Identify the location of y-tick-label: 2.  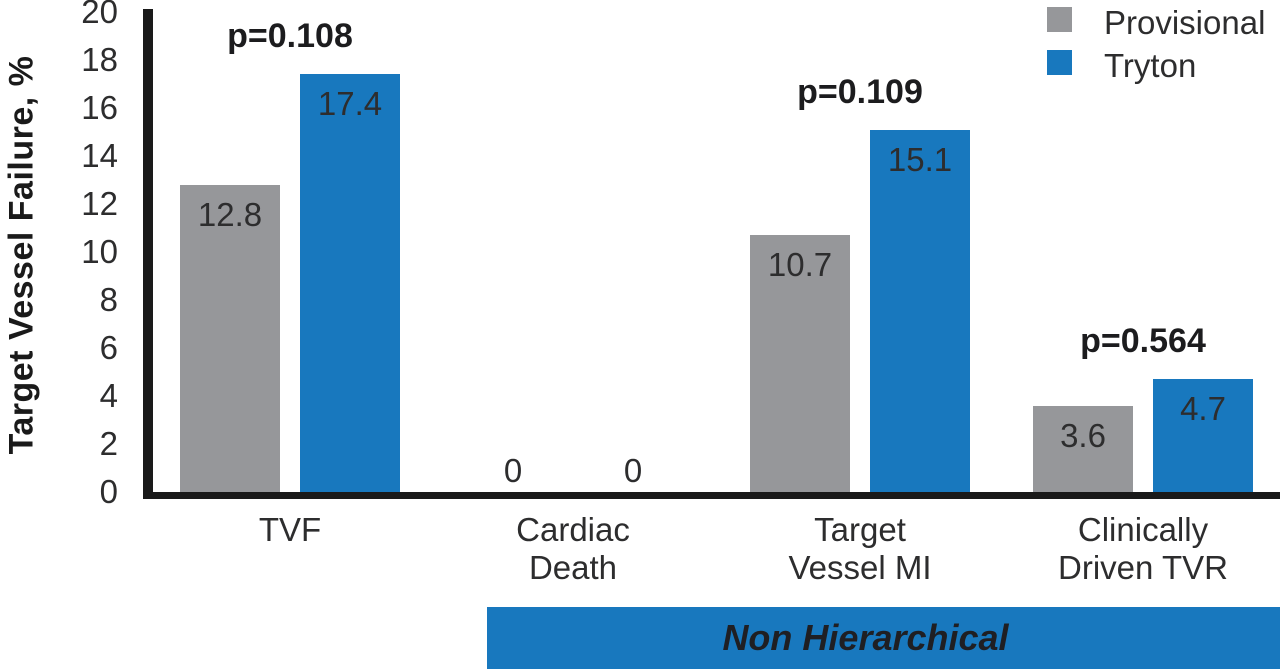
(108, 443).